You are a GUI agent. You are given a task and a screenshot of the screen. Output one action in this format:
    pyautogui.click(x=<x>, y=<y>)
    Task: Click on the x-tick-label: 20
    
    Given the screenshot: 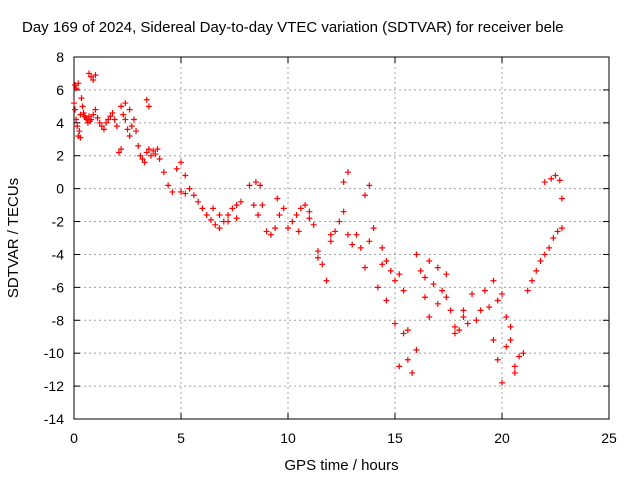 What is the action you would take?
    pyautogui.click(x=502, y=438)
    